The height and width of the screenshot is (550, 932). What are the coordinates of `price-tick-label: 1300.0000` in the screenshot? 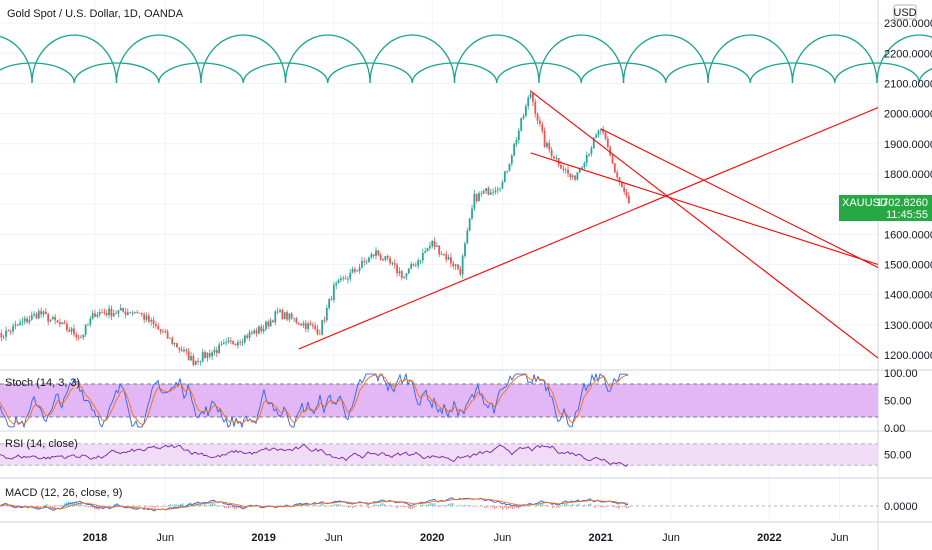 It's located at (908, 326).